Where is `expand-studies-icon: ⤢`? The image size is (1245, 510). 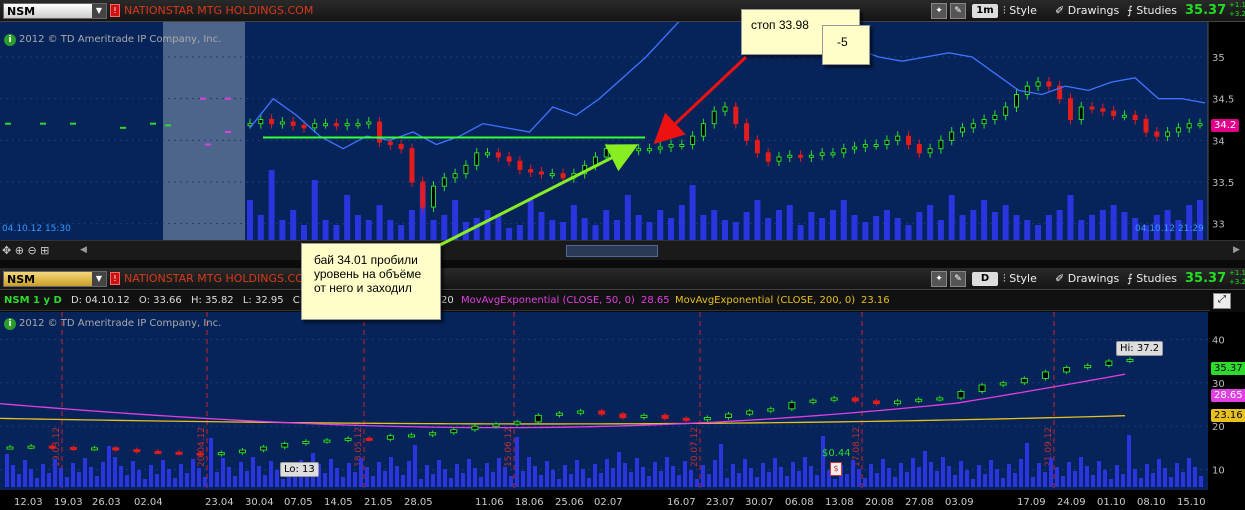
expand-studies-icon: ⤢ is located at coordinates (1222, 301).